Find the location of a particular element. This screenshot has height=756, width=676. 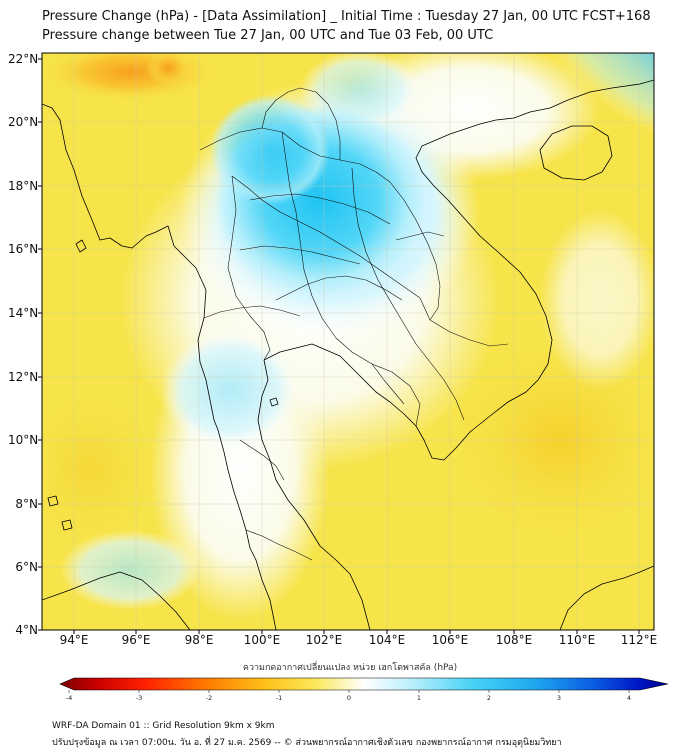

lat-label: 22°N is located at coordinates (23, 59).